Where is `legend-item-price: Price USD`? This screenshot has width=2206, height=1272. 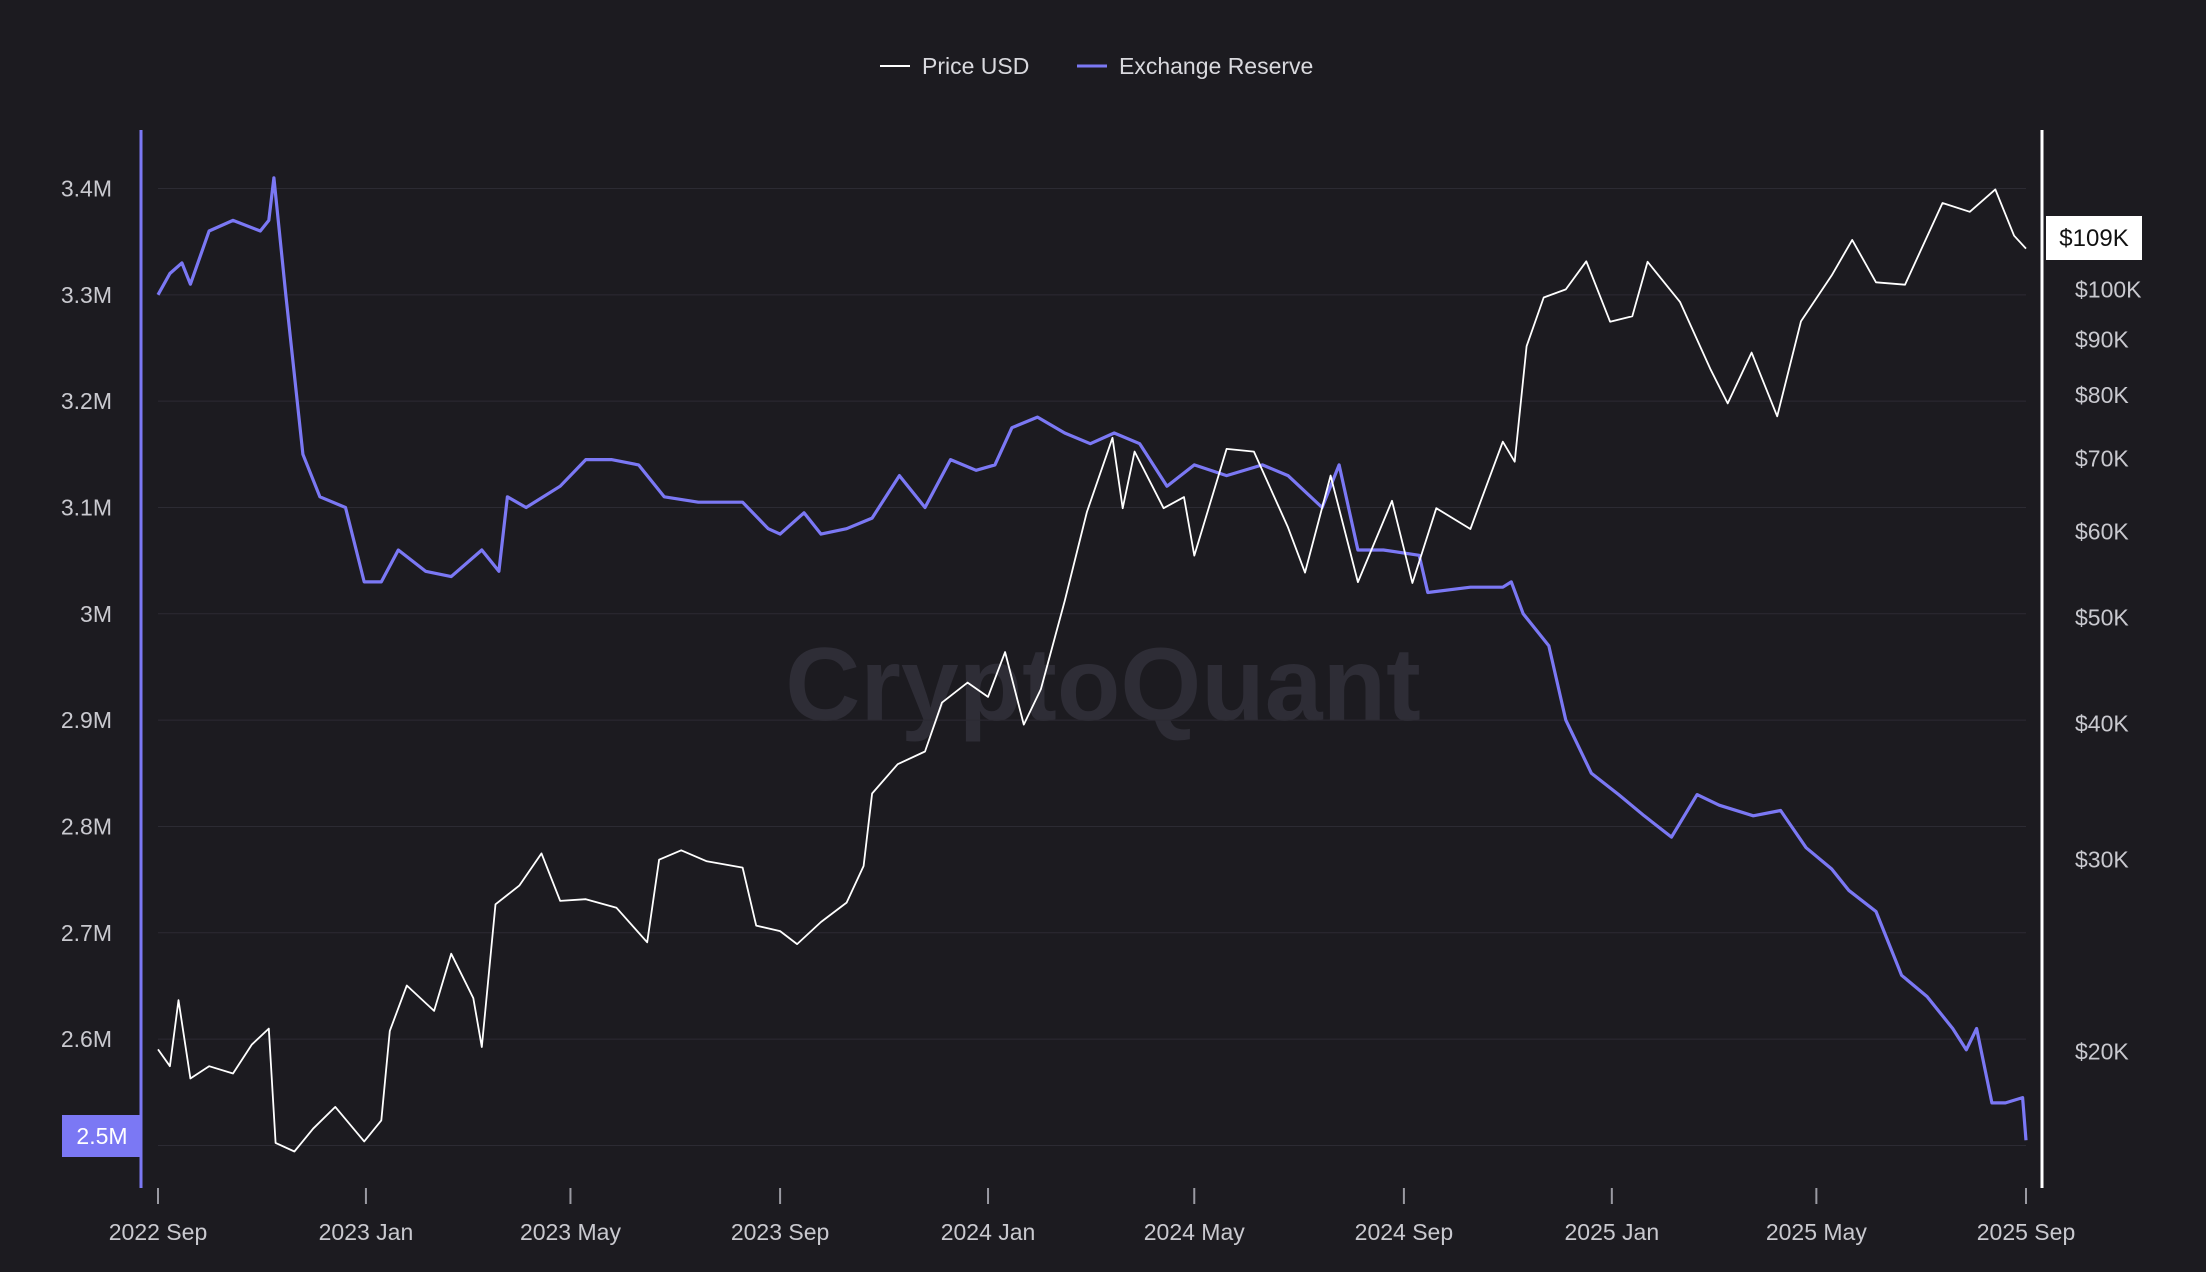 legend-item-price: Price USD is located at coordinates (954, 66).